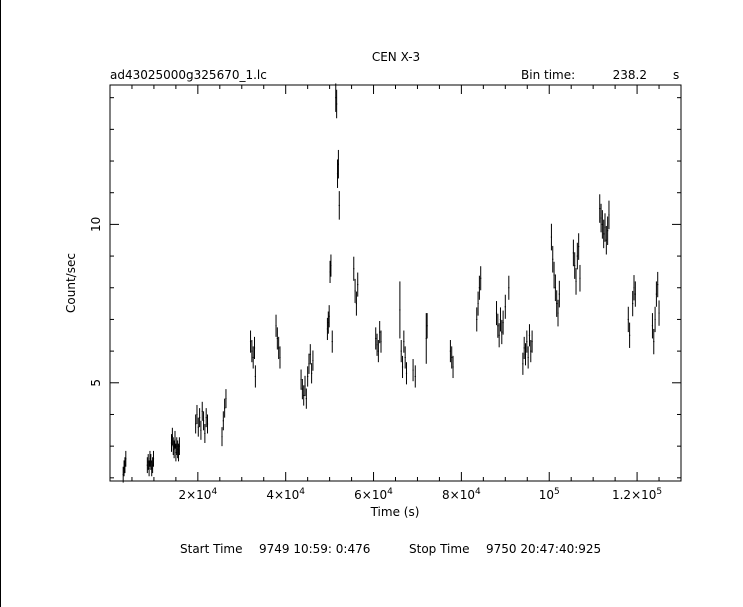 The height and width of the screenshot is (607, 743). I want to click on x-tick-label: 2×104, so click(197, 494).